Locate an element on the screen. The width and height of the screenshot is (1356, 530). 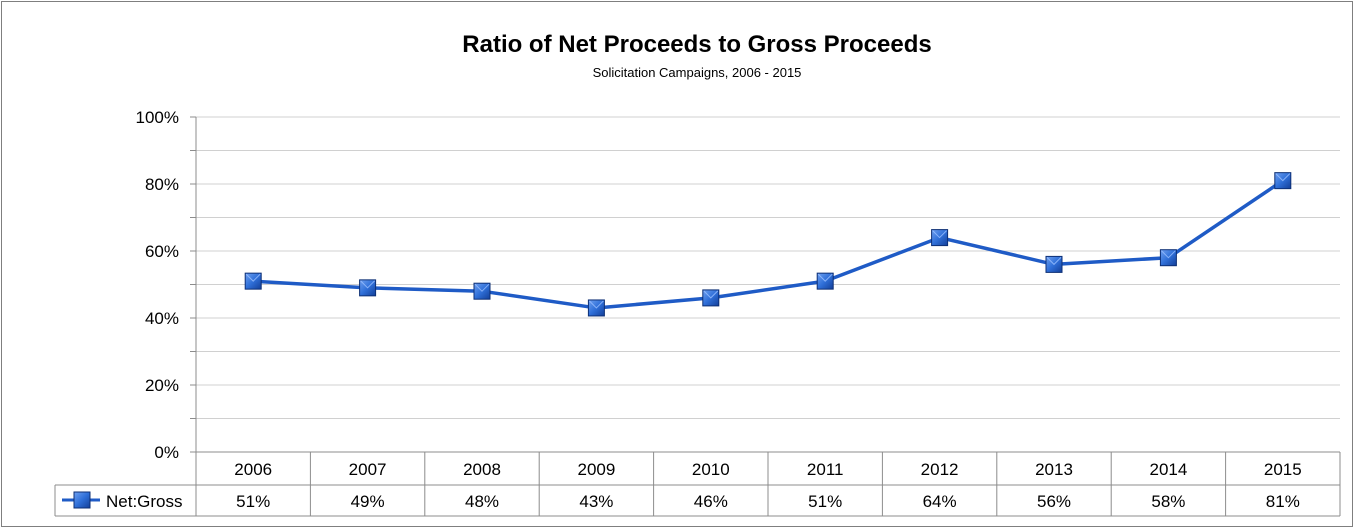
legend-marker is located at coordinates (82, 500).